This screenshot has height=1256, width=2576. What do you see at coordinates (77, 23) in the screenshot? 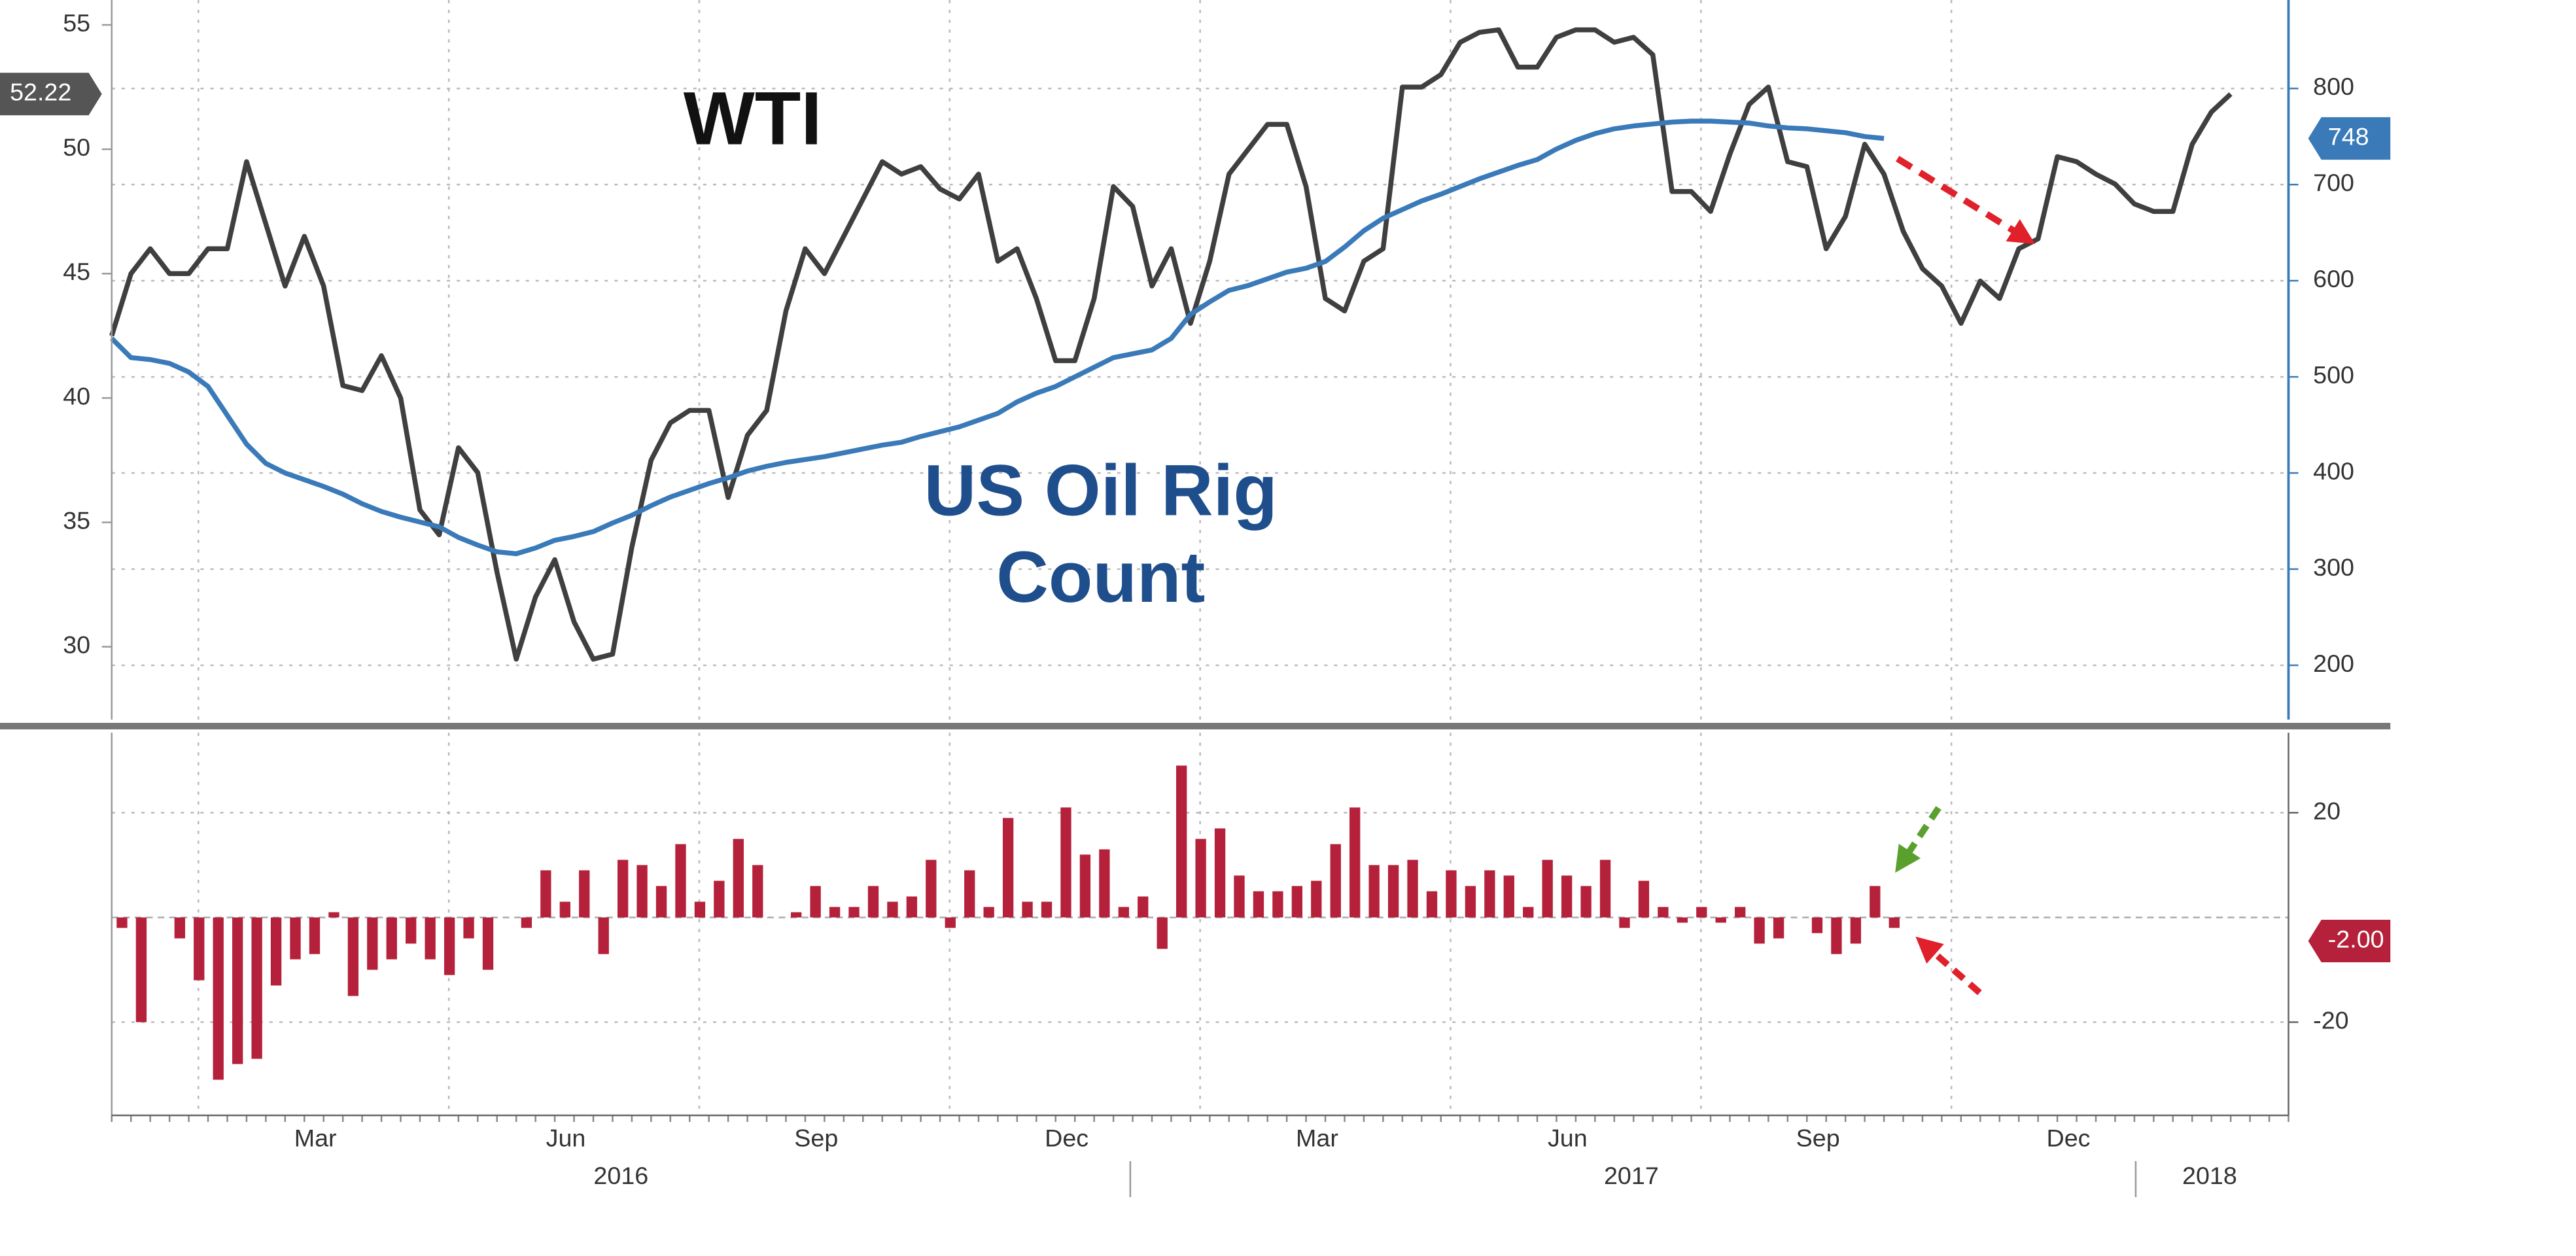
I see `y-tick-label: 55` at bounding box center [77, 23].